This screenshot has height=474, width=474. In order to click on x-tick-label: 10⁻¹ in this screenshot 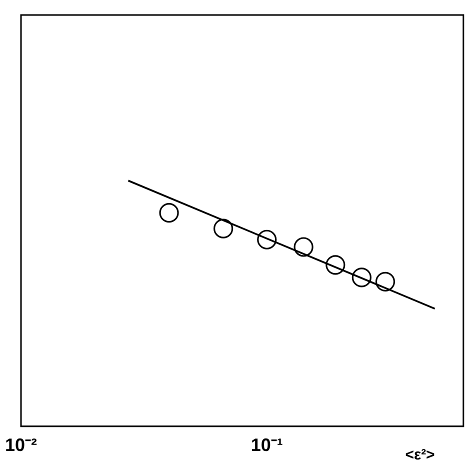, I will do `click(266, 445)`.